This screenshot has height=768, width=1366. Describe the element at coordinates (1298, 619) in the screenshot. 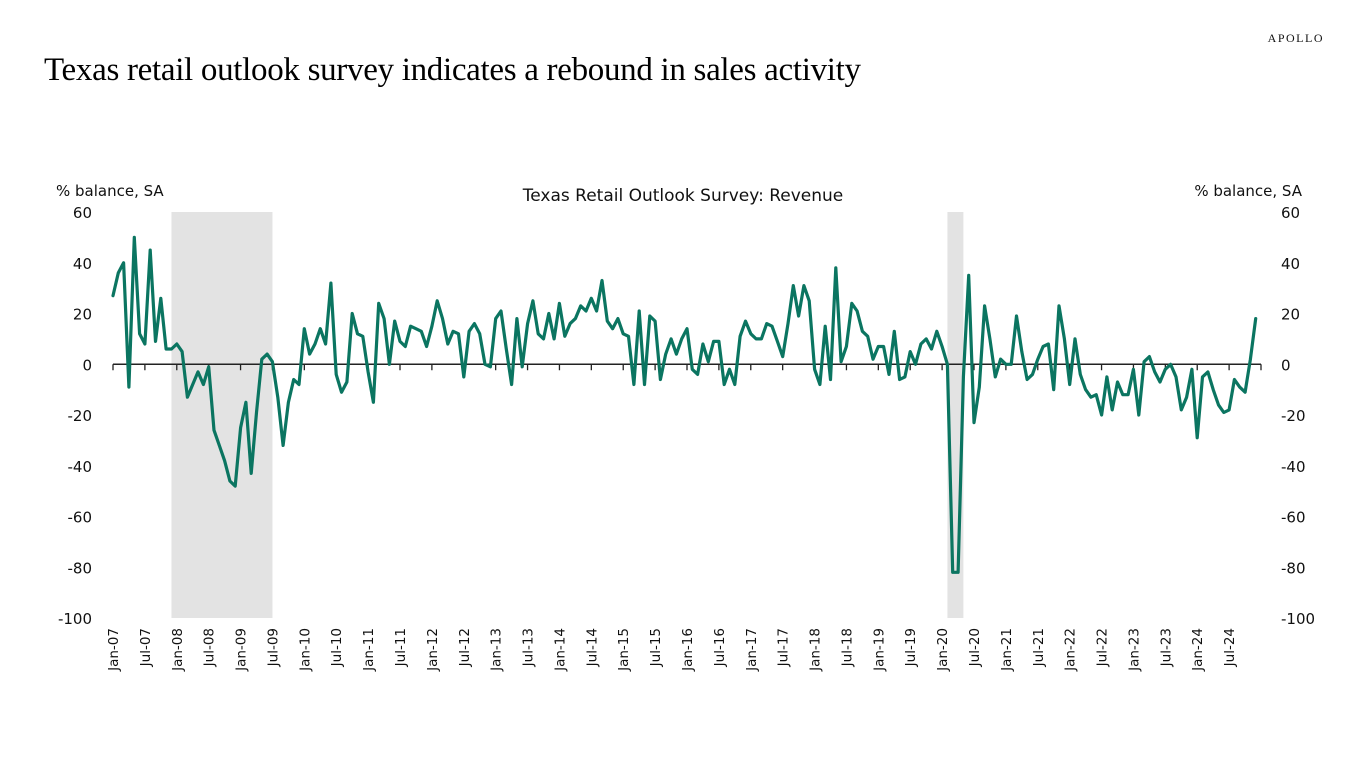

I see `y-tick-label-right: -100` at that location.